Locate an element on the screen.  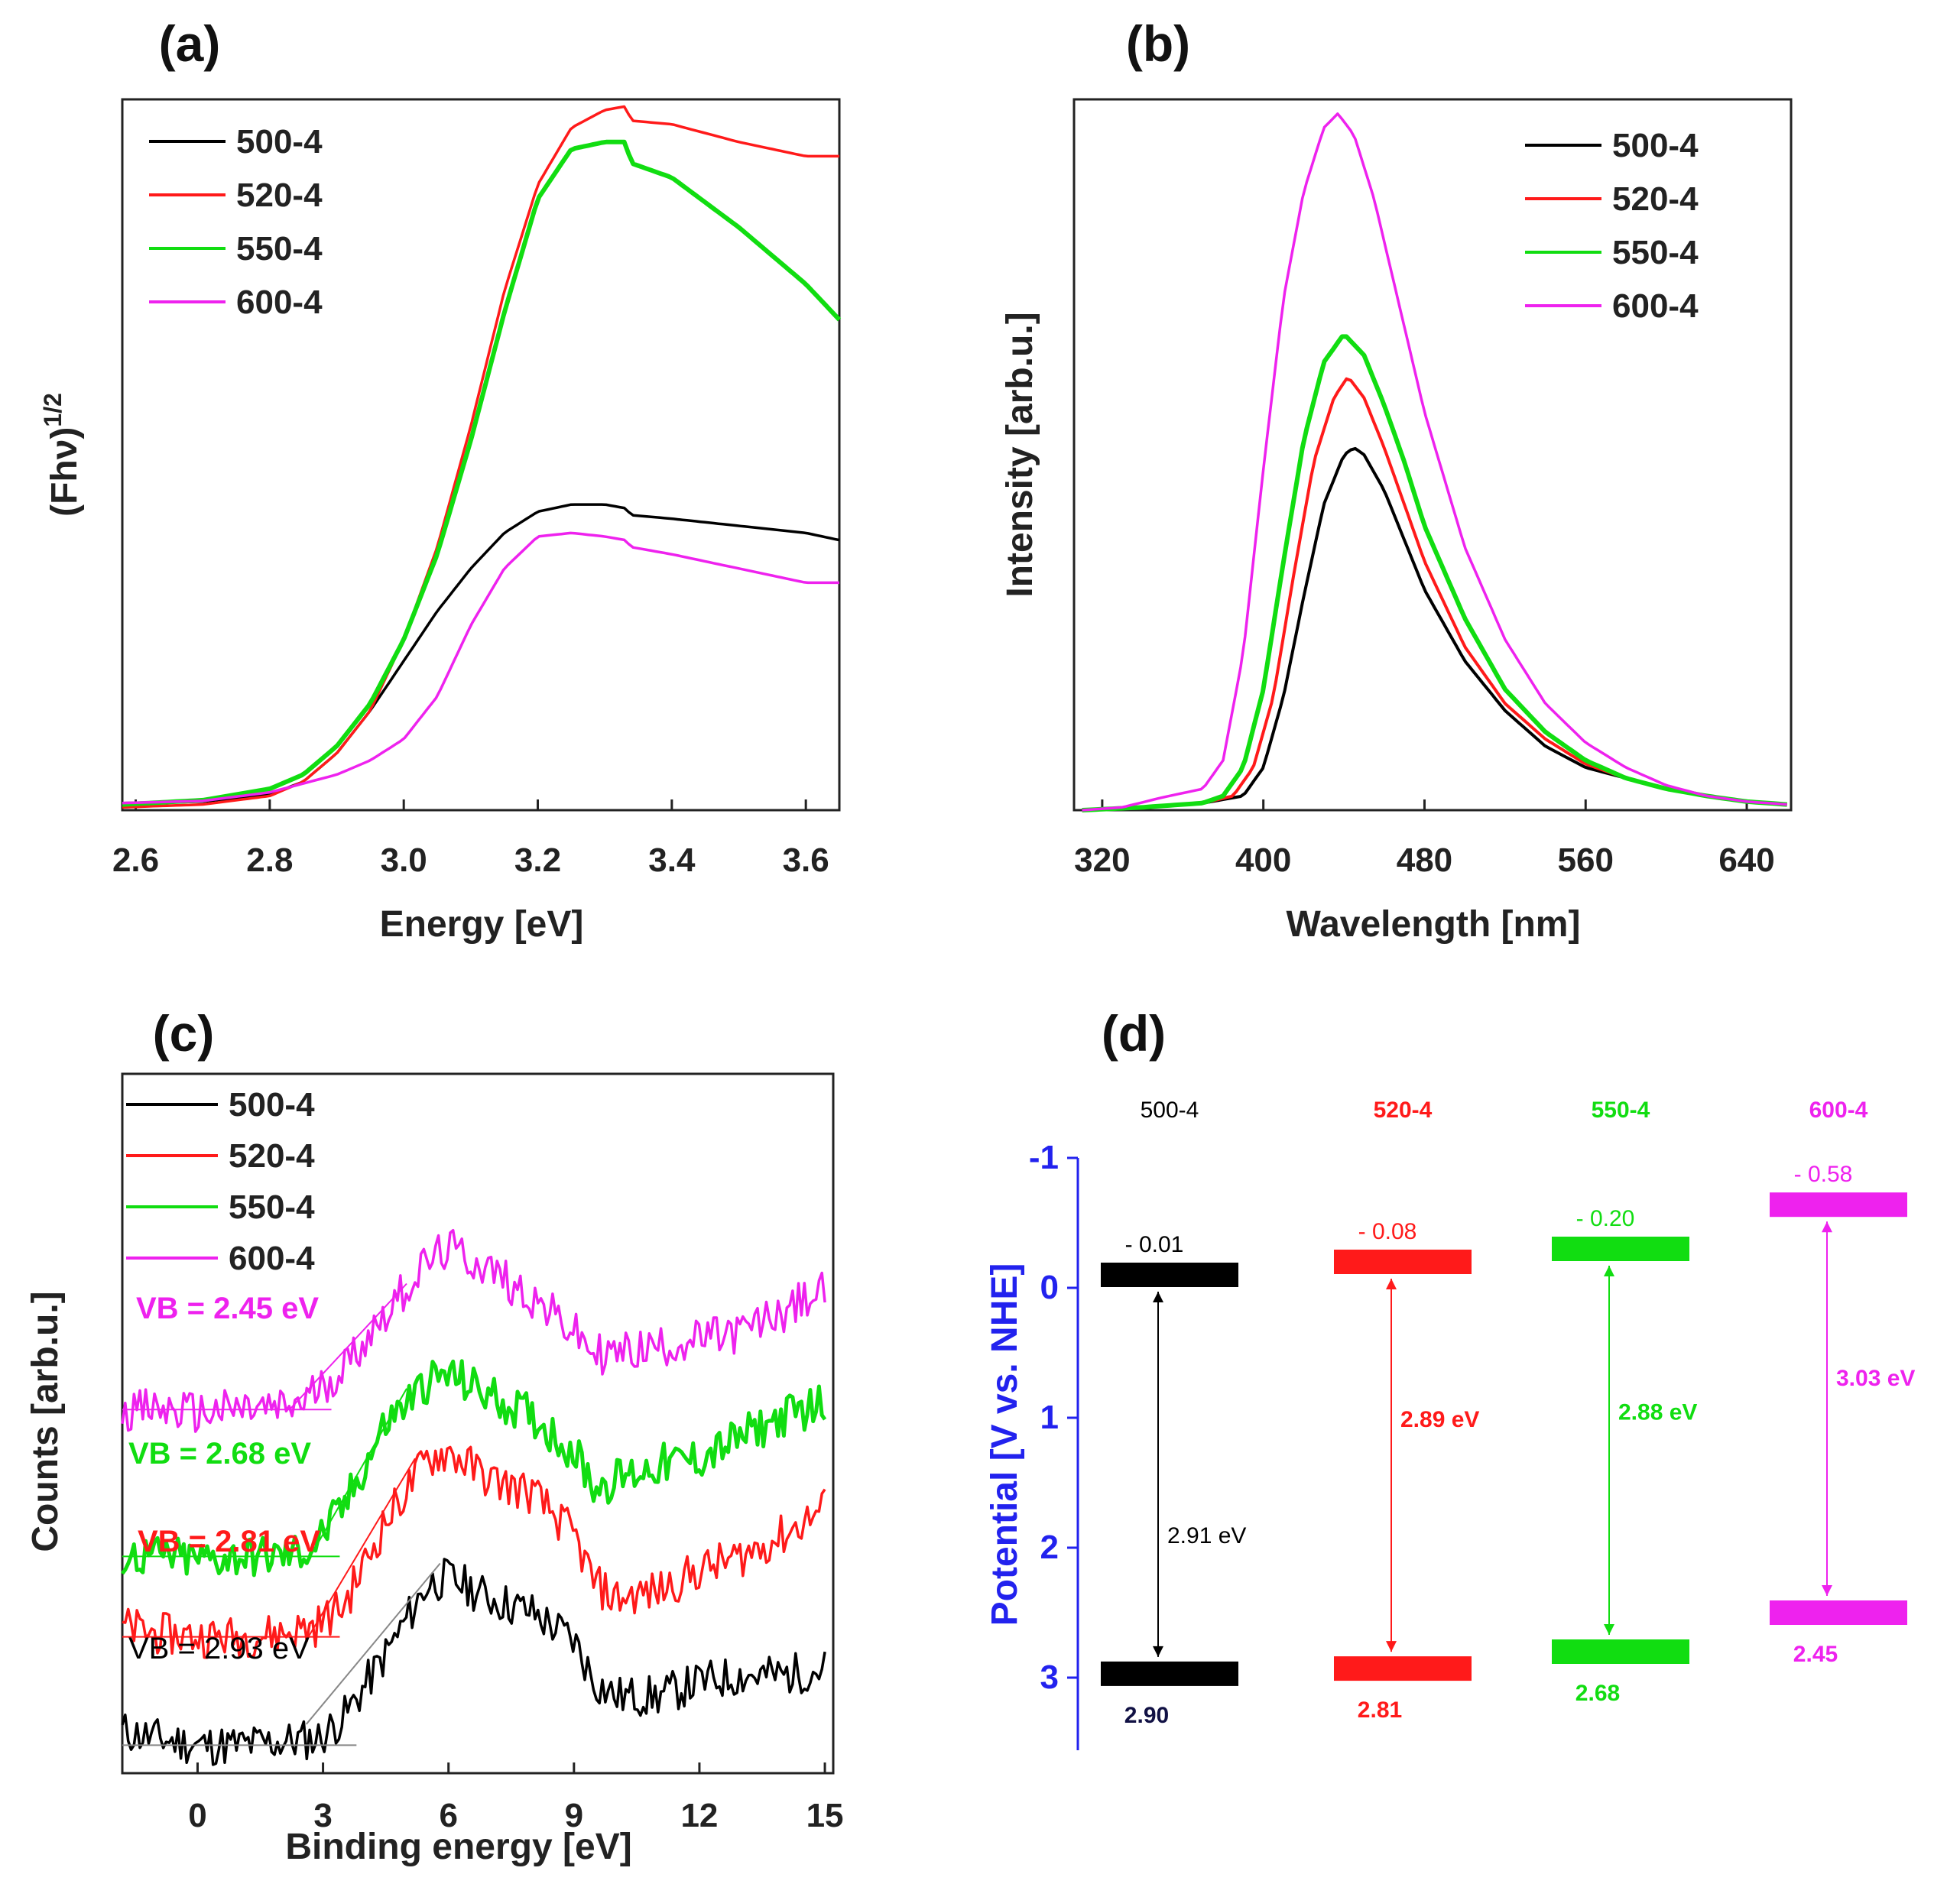
panel-d-y-axis-label: Potential [V vs. NHE] is located at coordinates (1005, 1445).